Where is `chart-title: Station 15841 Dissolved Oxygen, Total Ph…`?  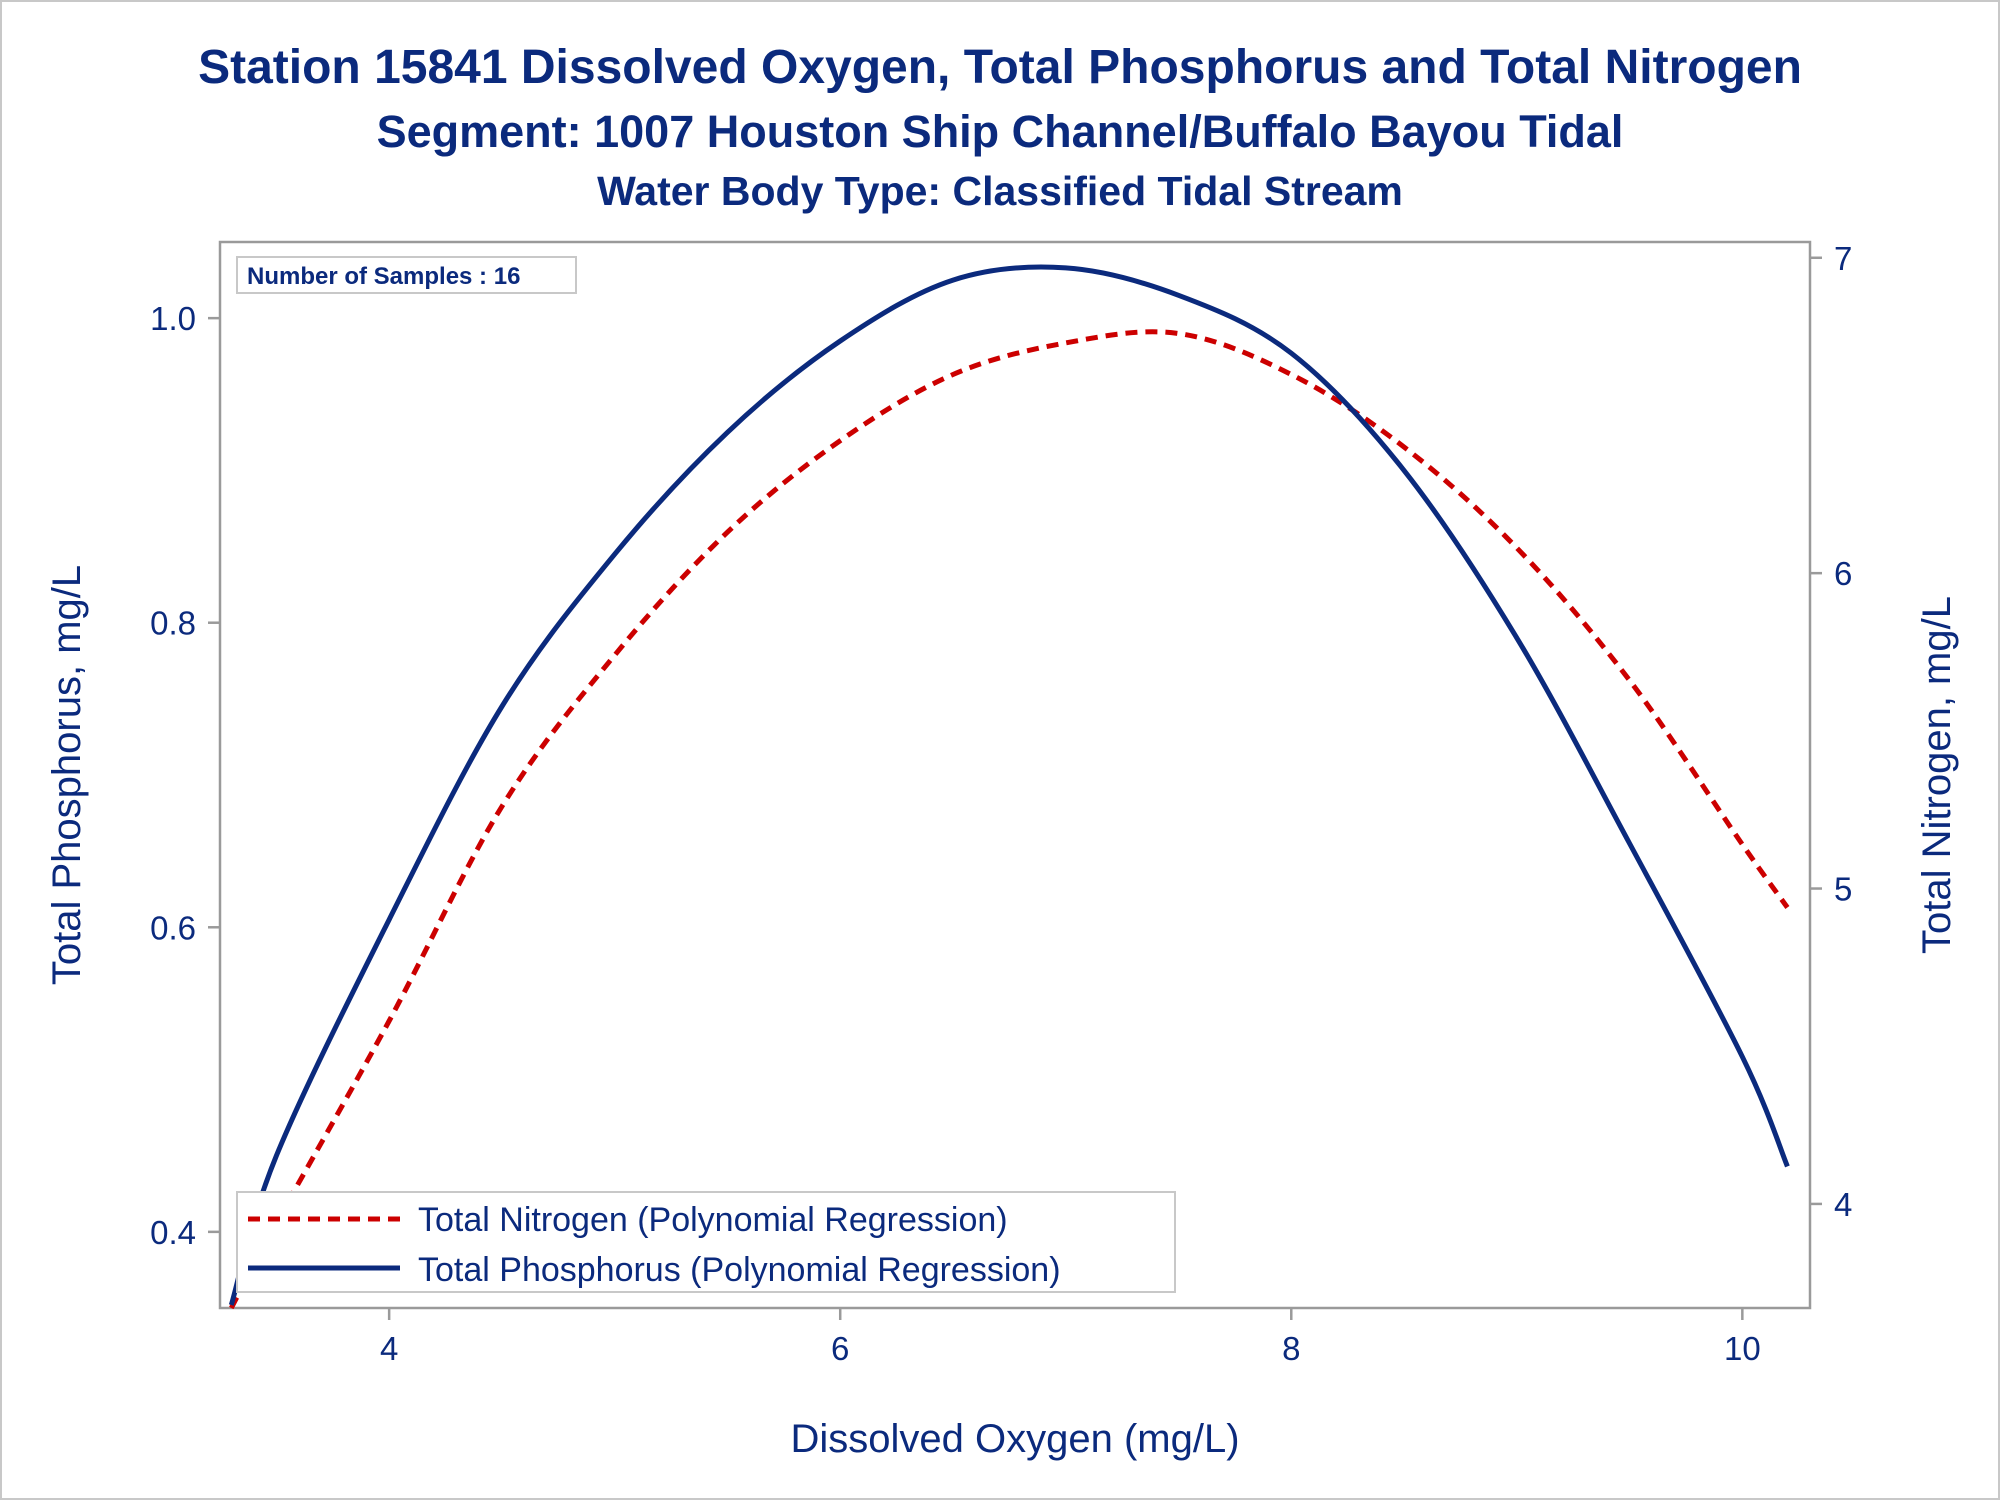 chart-title: Station 15841 Dissolved Oxygen, Total Ph… is located at coordinates (1000, 67).